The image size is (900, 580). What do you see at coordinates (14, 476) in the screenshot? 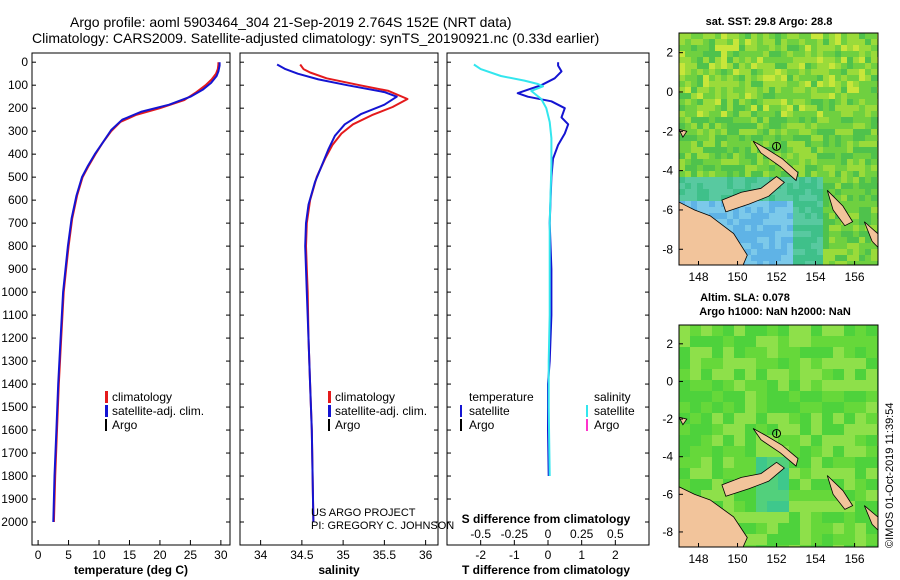
I see `depth-tick-label: 1800` at bounding box center [14, 476].